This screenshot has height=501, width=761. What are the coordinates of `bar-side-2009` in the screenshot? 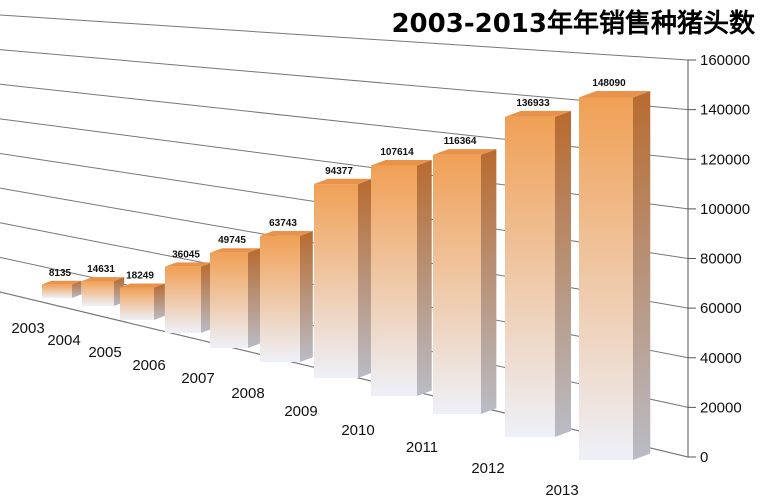 It's located at (365, 278).